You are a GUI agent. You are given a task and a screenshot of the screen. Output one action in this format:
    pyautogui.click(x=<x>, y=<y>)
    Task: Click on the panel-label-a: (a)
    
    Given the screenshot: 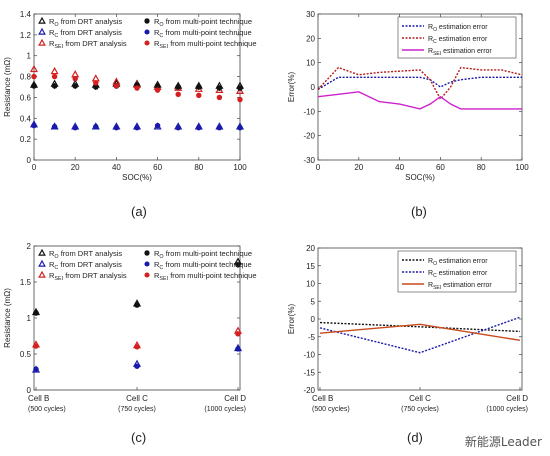 What is the action you would take?
    pyautogui.click(x=139, y=211)
    